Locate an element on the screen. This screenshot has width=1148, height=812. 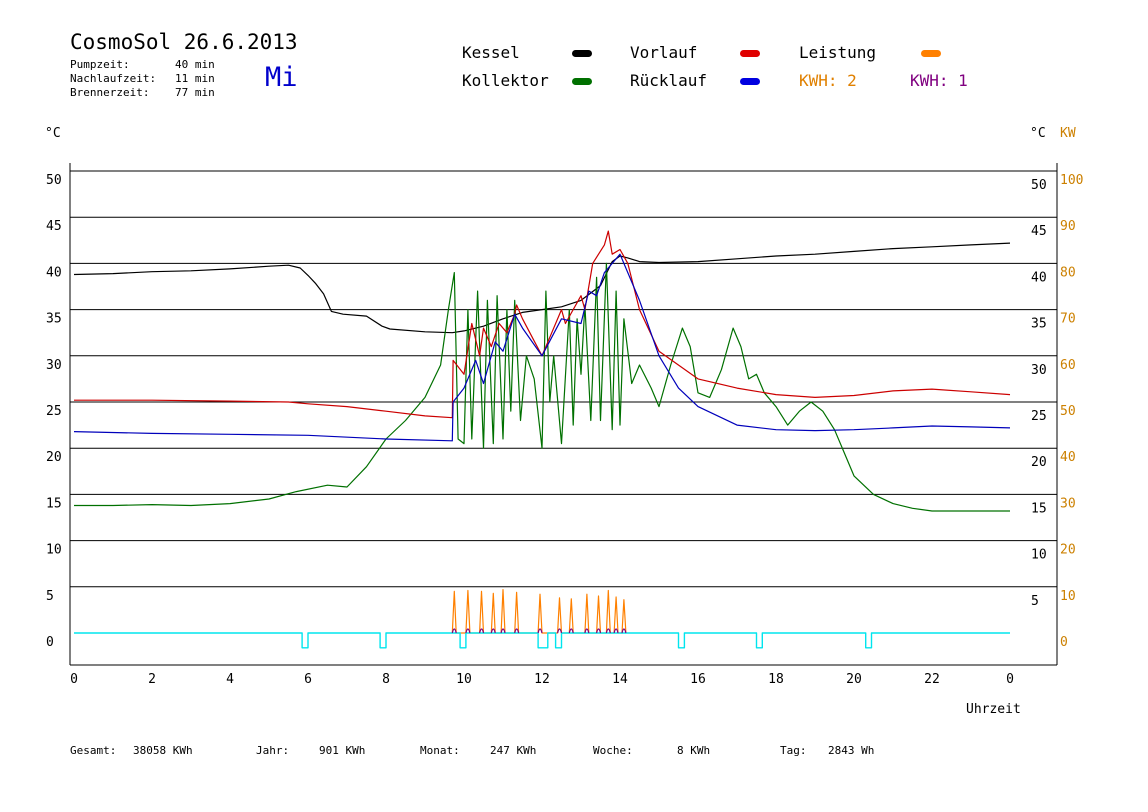
legend-vorlauf-label: Vorlauf is located at coordinates (664, 52).